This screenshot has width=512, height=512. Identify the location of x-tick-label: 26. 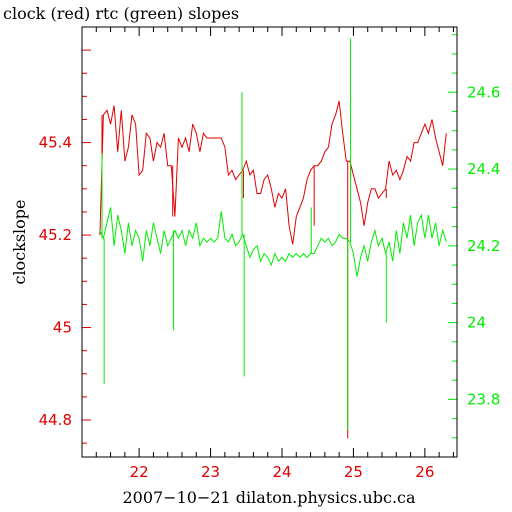
(424, 472).